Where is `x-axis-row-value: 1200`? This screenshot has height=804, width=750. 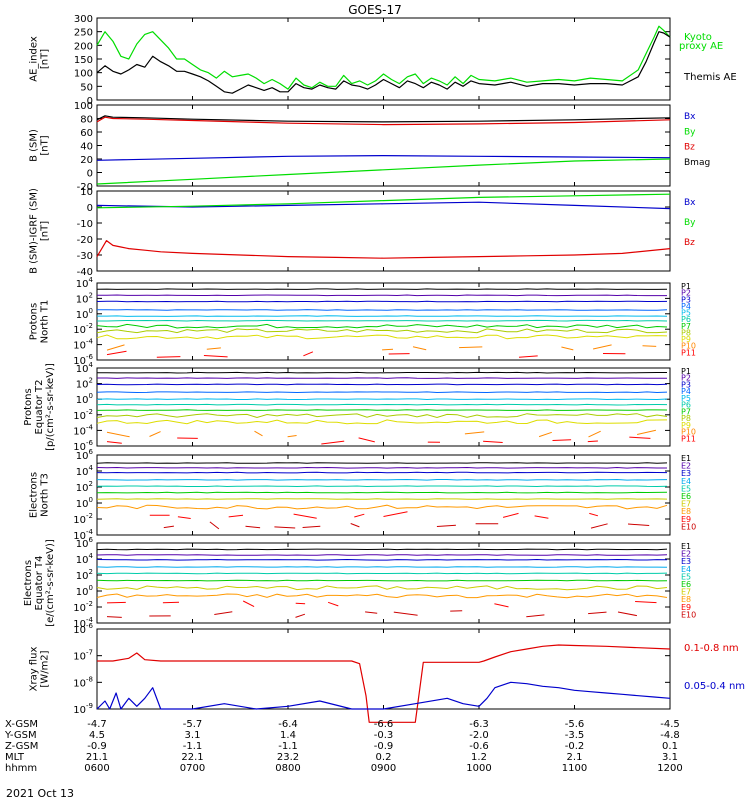
x-axis-row-value: 1200 is located at coordinates (669, 768).